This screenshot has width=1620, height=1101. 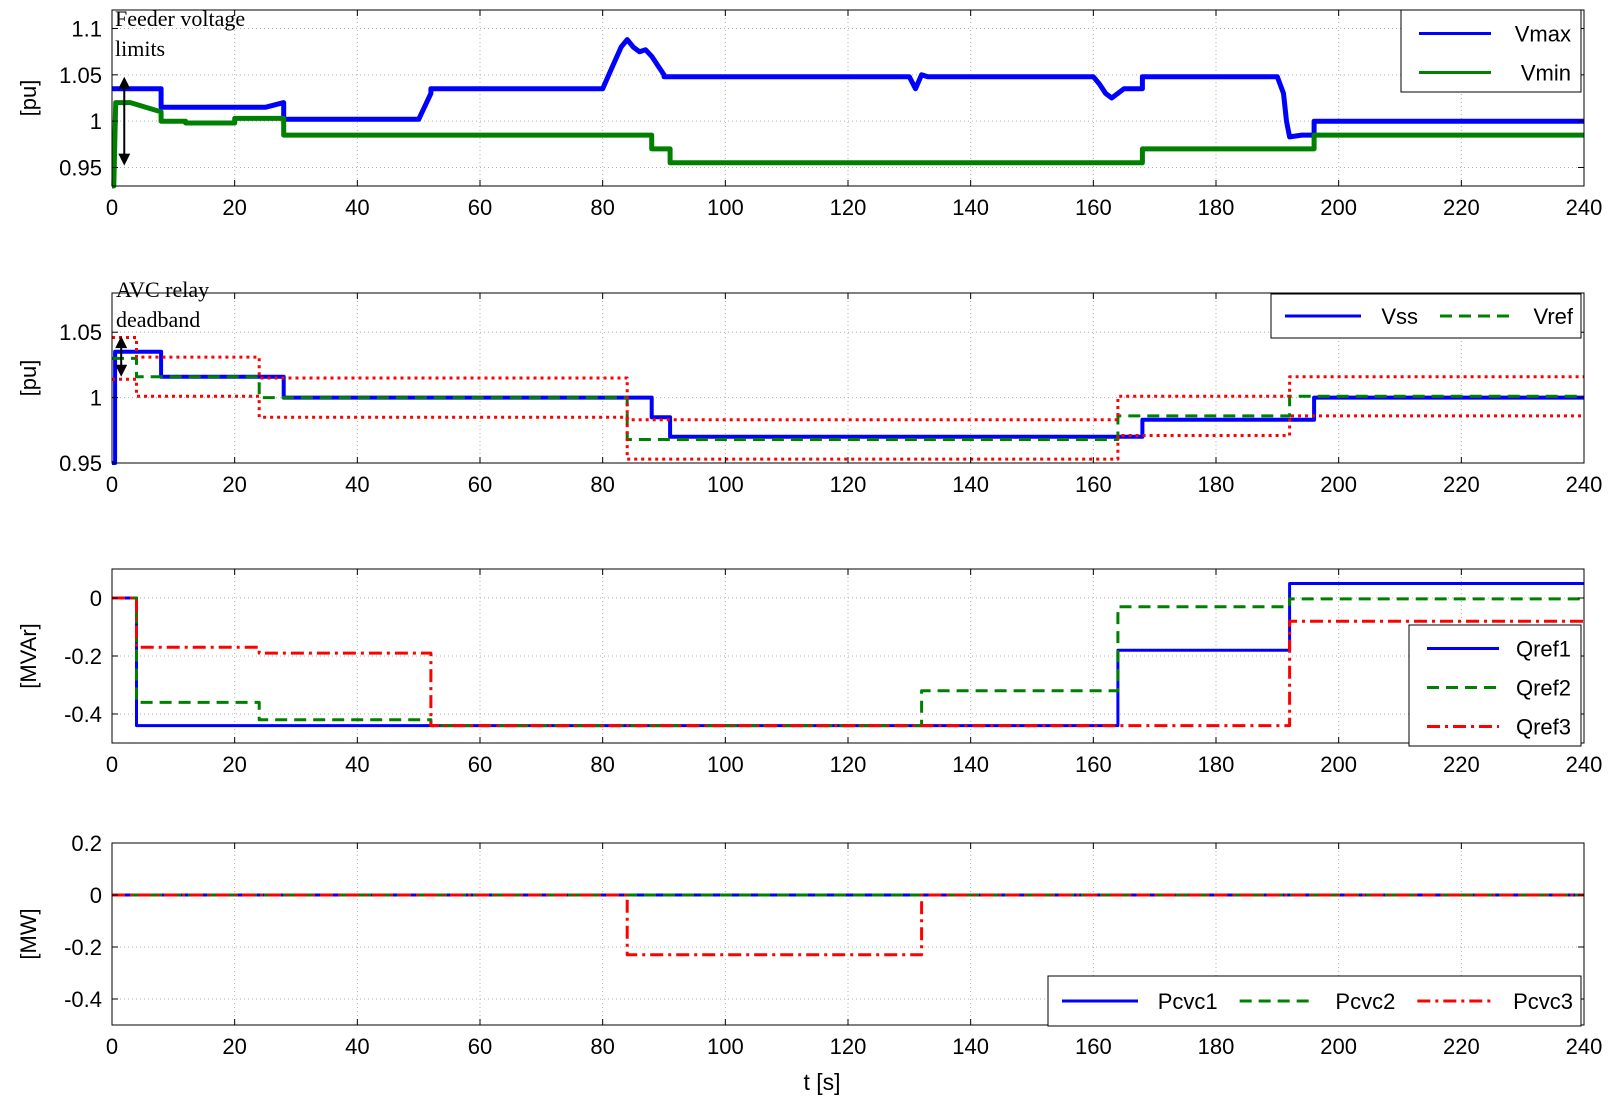 I want to click on series-line-vmax, so click(x=847, y=88).